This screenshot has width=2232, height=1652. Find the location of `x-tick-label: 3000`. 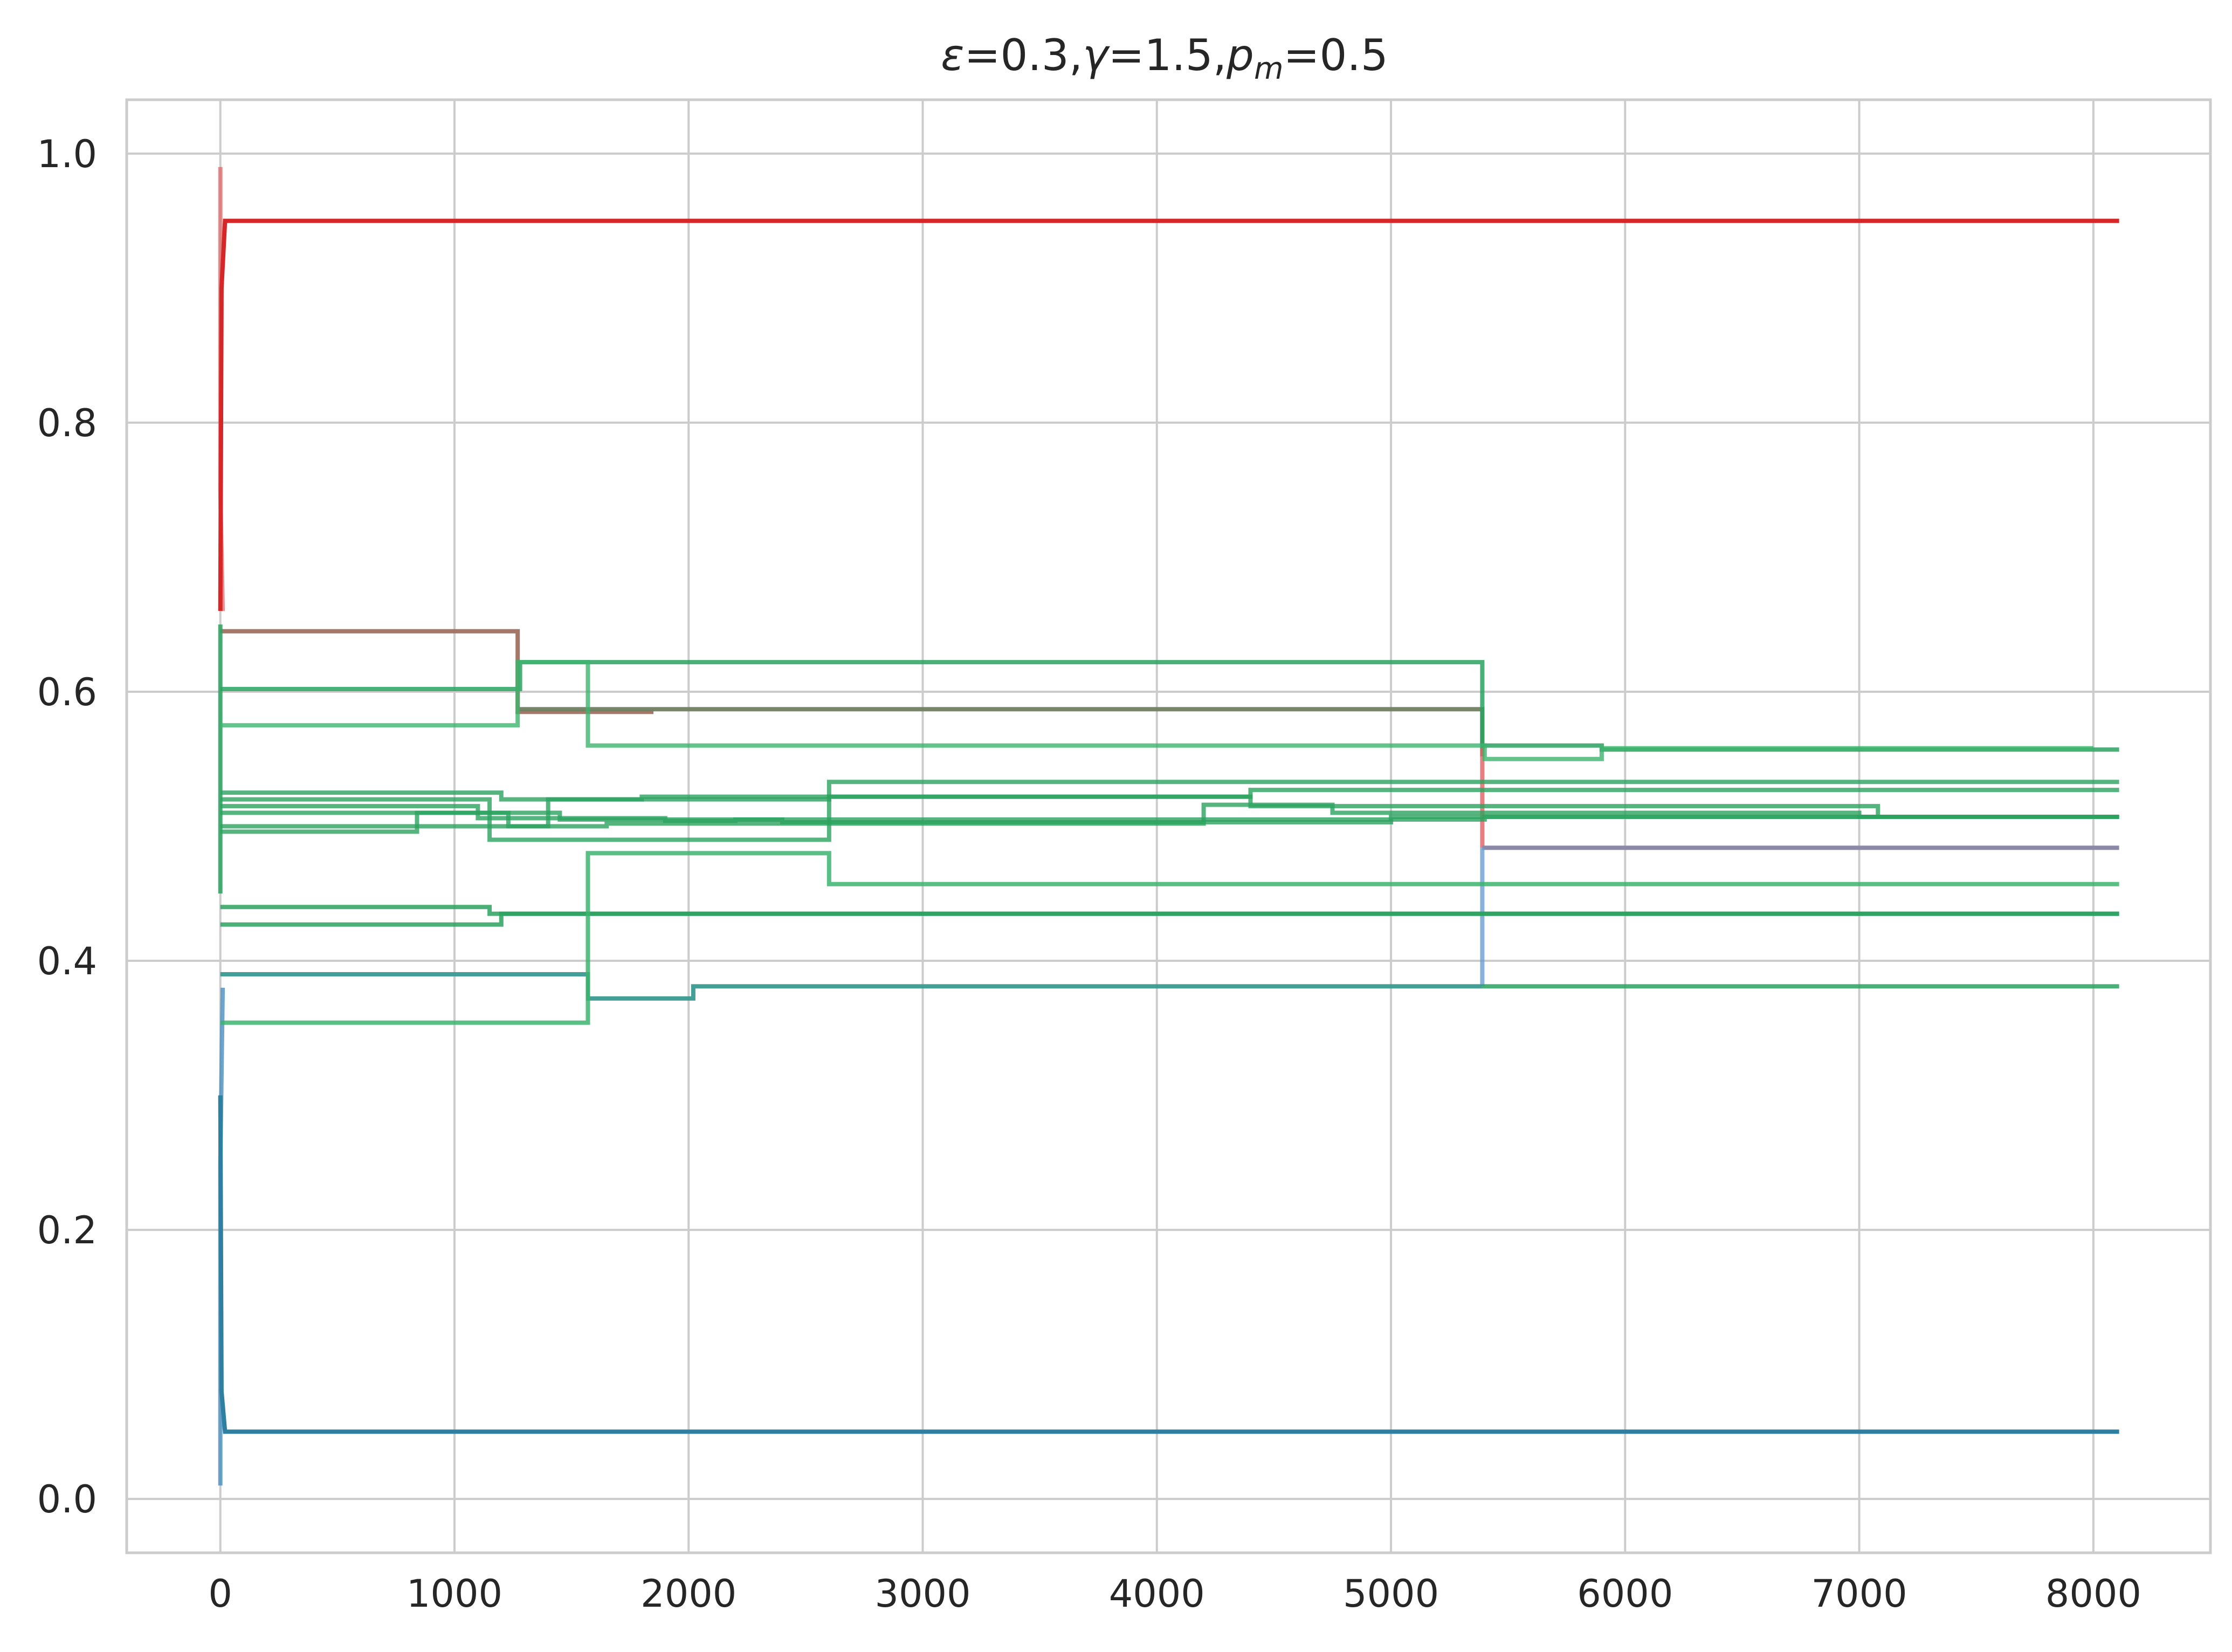

x-tick-label: 3000 is located at coordinates (922, 1594).